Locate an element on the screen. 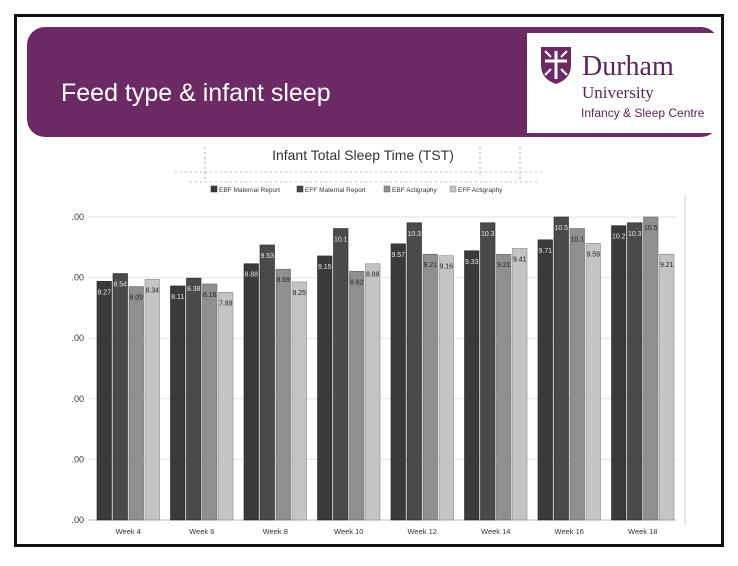 This screenshot has height=566, width=738. bar-value-label: 9.16 is located at coordinates (446, 267).